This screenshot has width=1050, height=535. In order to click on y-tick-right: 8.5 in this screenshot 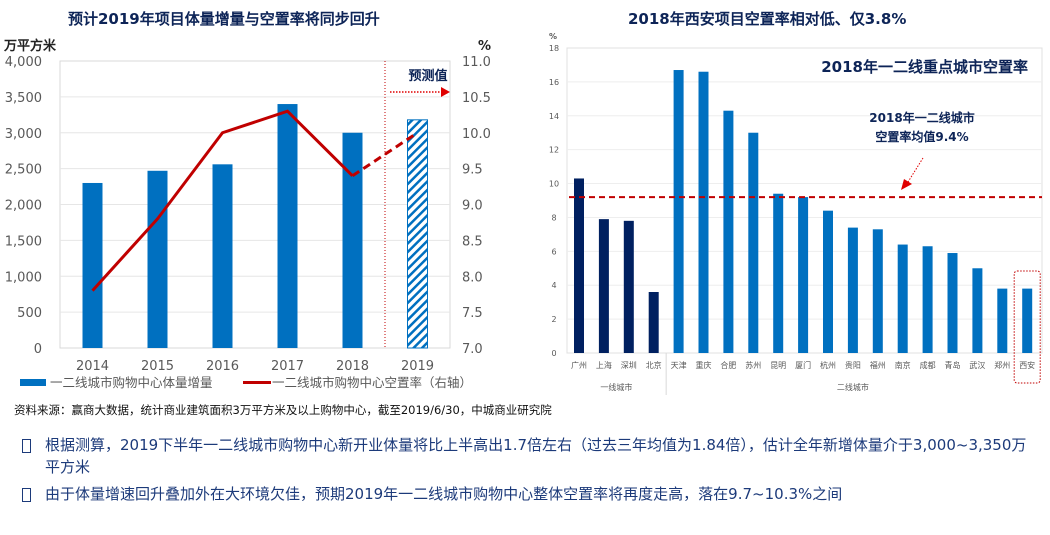, I will do `click(472, 241)`.